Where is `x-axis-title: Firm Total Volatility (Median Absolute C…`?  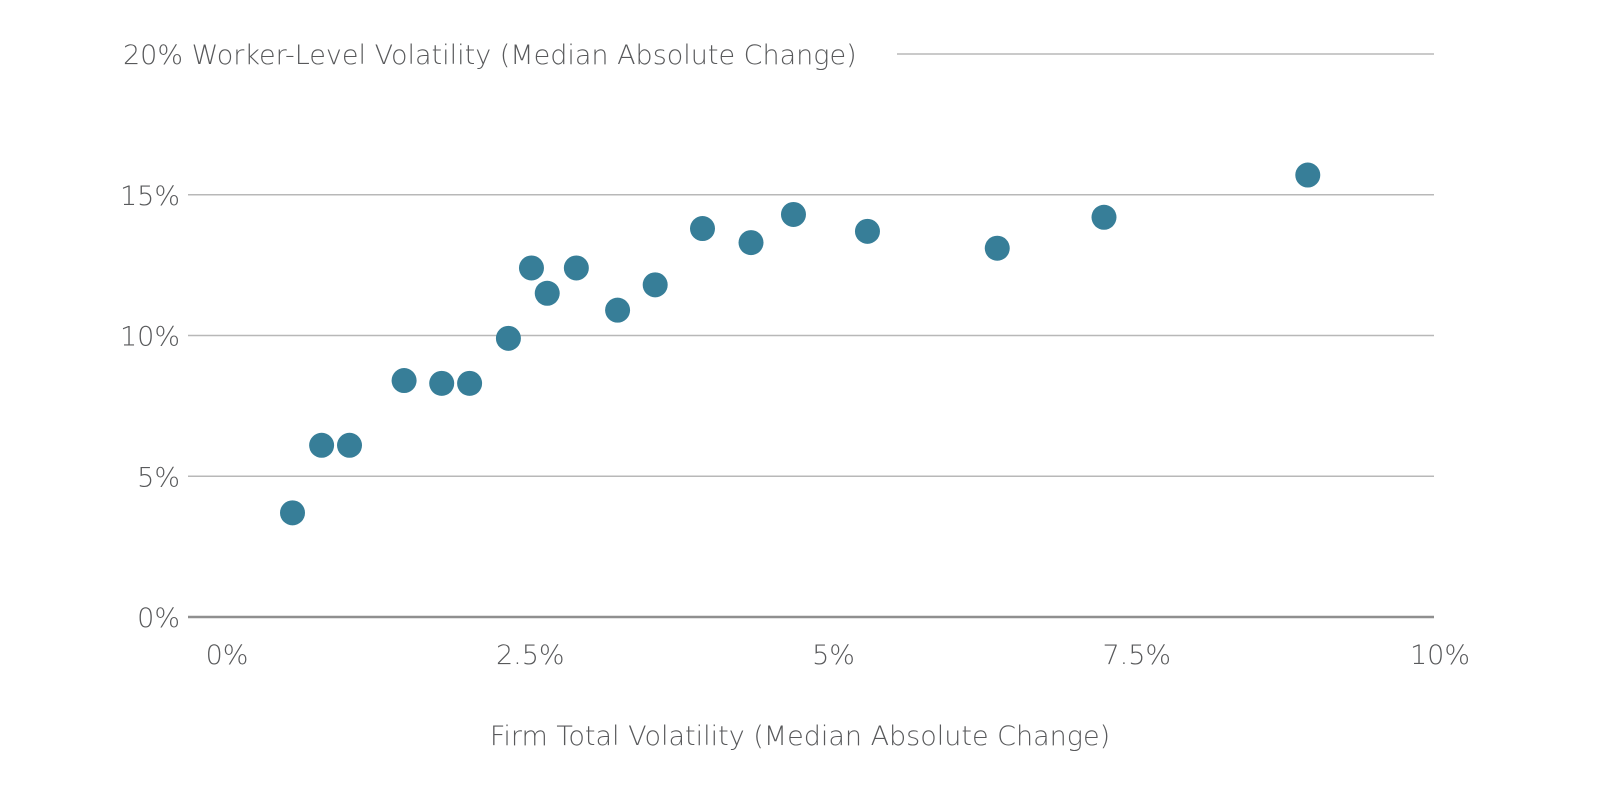
x-axis-title: Firm Total Volatility (Median Absolute C… is located at coordinates (800, 736).